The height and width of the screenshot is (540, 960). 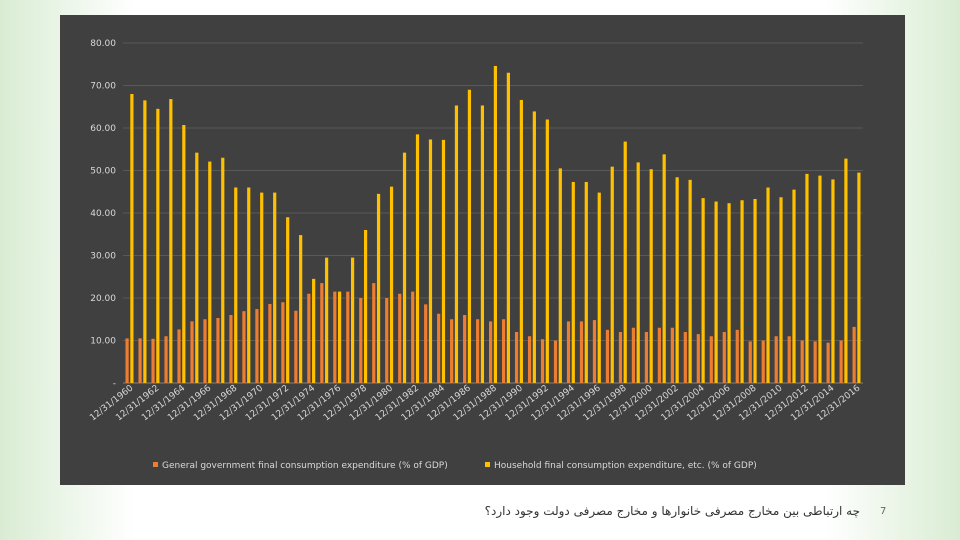 What do you see at coordinates (103, 129) in the screenshot?
I see `y-tick-label: 60.00` at bounding box center [103, 129].